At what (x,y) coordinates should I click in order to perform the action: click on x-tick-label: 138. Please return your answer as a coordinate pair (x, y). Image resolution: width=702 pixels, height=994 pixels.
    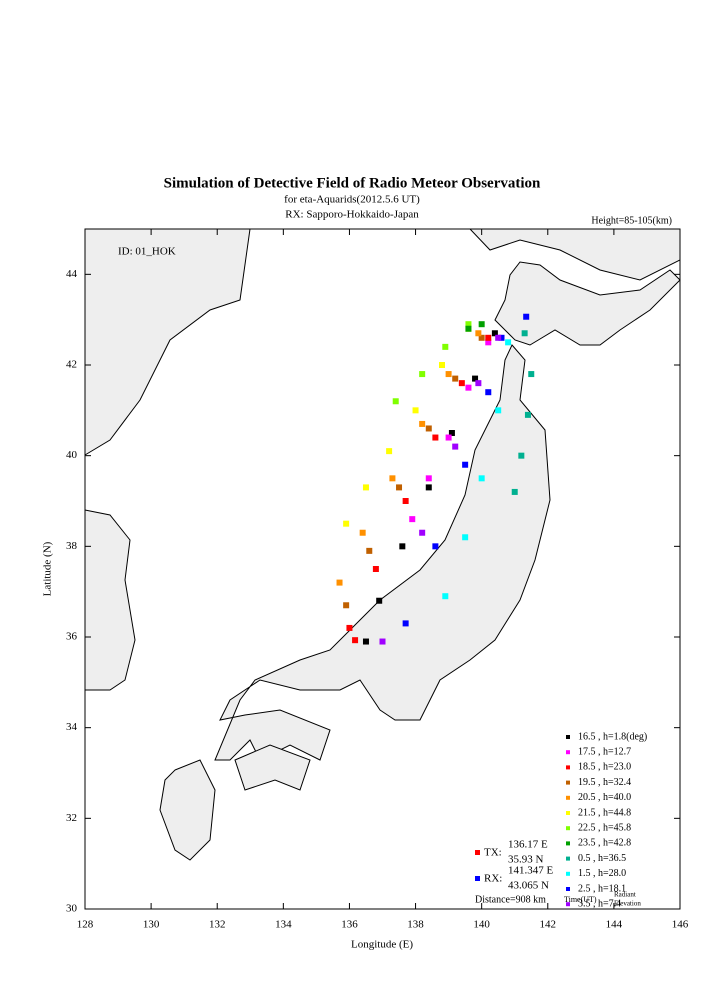
    Looking at the image, I should click on (415, 925).